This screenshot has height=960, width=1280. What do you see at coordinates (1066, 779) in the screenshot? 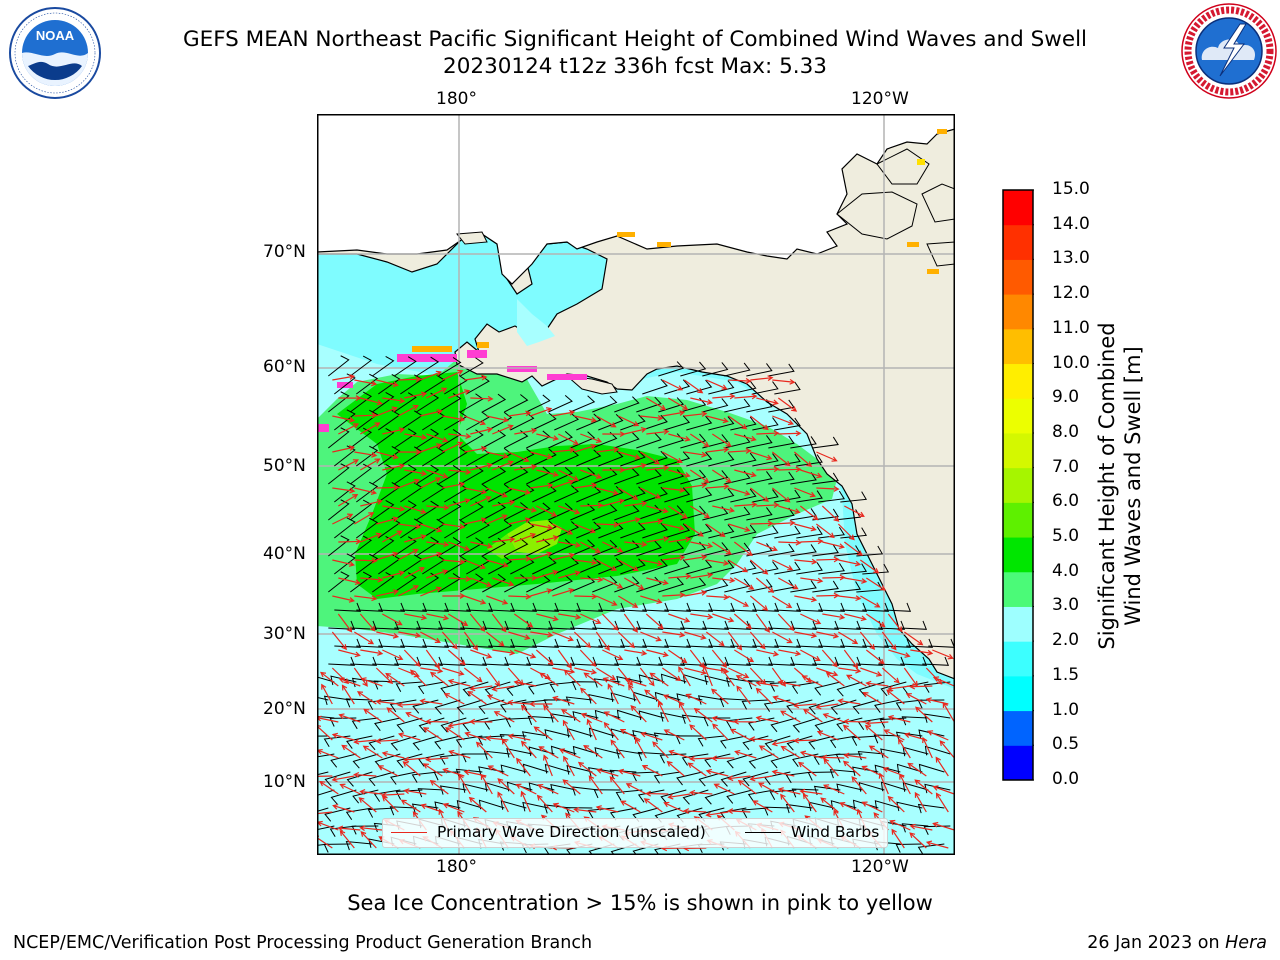
I see `colorbar-tick-label: 0.0` at bounding box center [1066, 779].